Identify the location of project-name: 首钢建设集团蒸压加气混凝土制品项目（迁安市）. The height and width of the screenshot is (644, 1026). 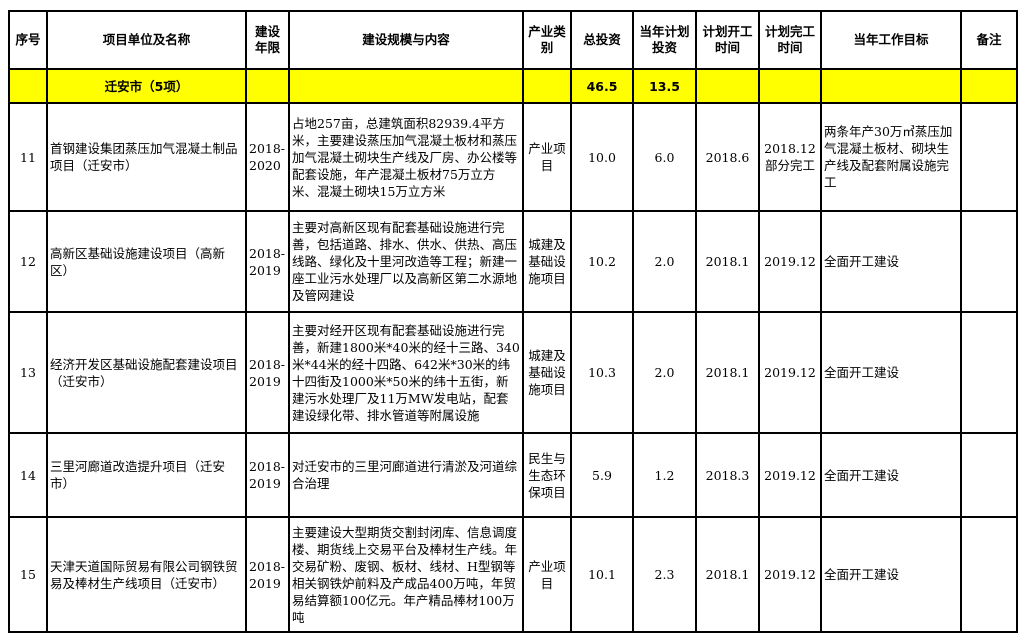
(146, 157).